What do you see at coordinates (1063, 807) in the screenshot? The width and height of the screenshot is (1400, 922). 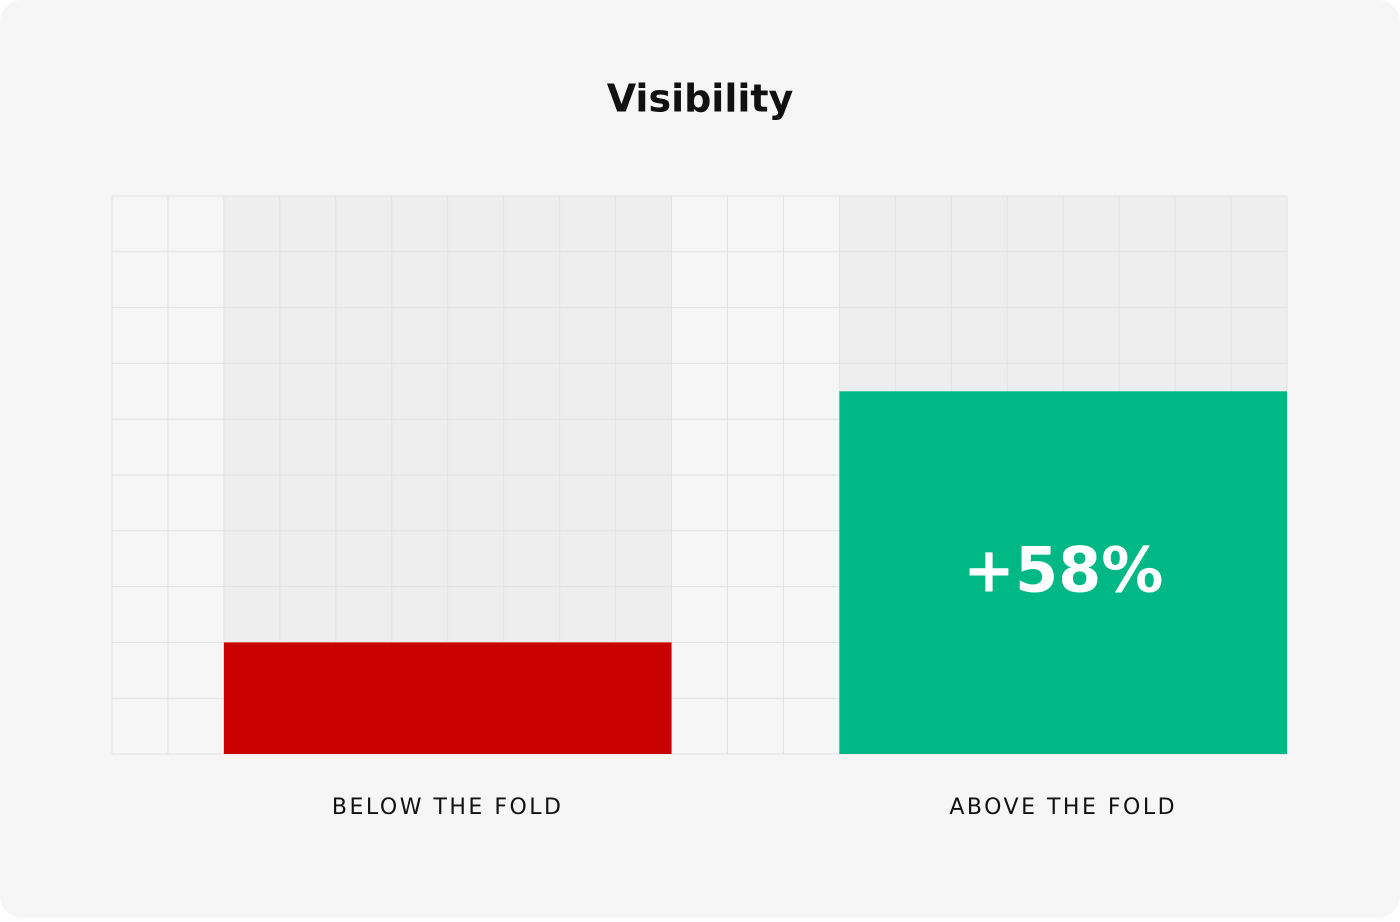 I see `x-tick-label: ABOVE THE FOLD` at bounding box center [1063, 807].